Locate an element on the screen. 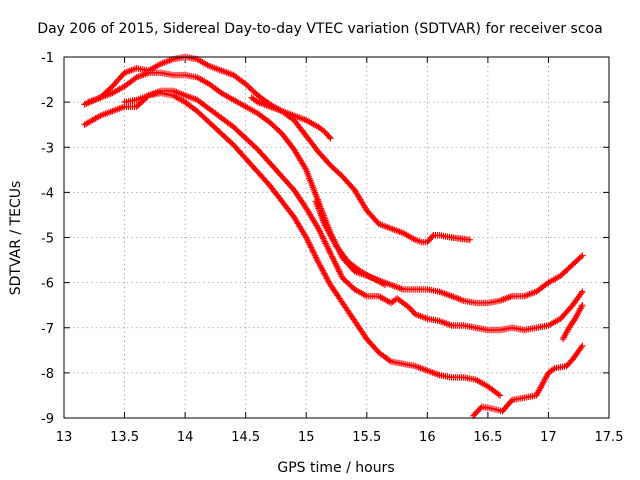 The image size is (640, 480). x-tick-labels: 13 13.5 14 14.5 15 15.5 16 16.5 17 17.5 is located at coordinates (340, 437).